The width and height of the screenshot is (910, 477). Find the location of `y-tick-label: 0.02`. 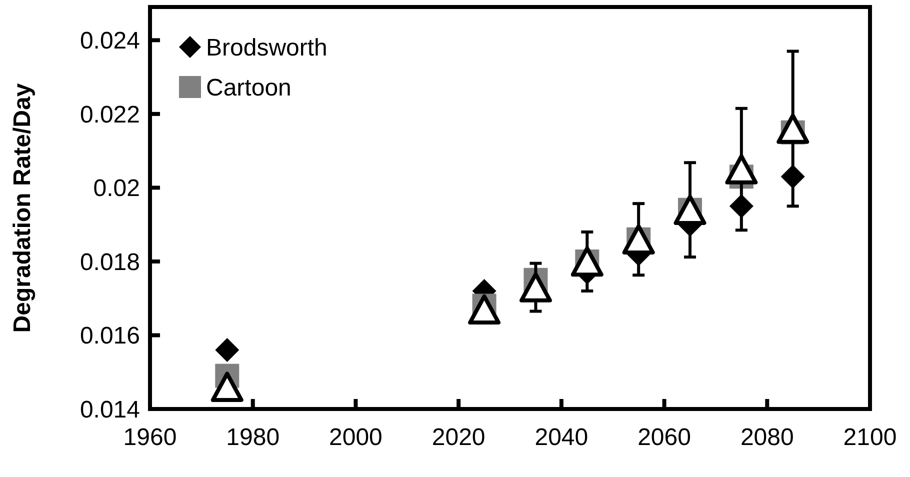

y-tick-label: 0.02 is located at coordinates (116, 188).